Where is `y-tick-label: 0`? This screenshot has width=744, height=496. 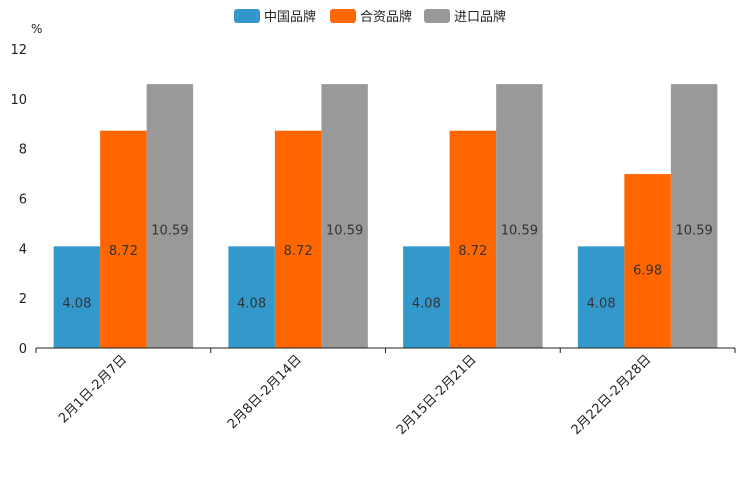
y-tick-label: 0 is located at coordinates (23, 349).